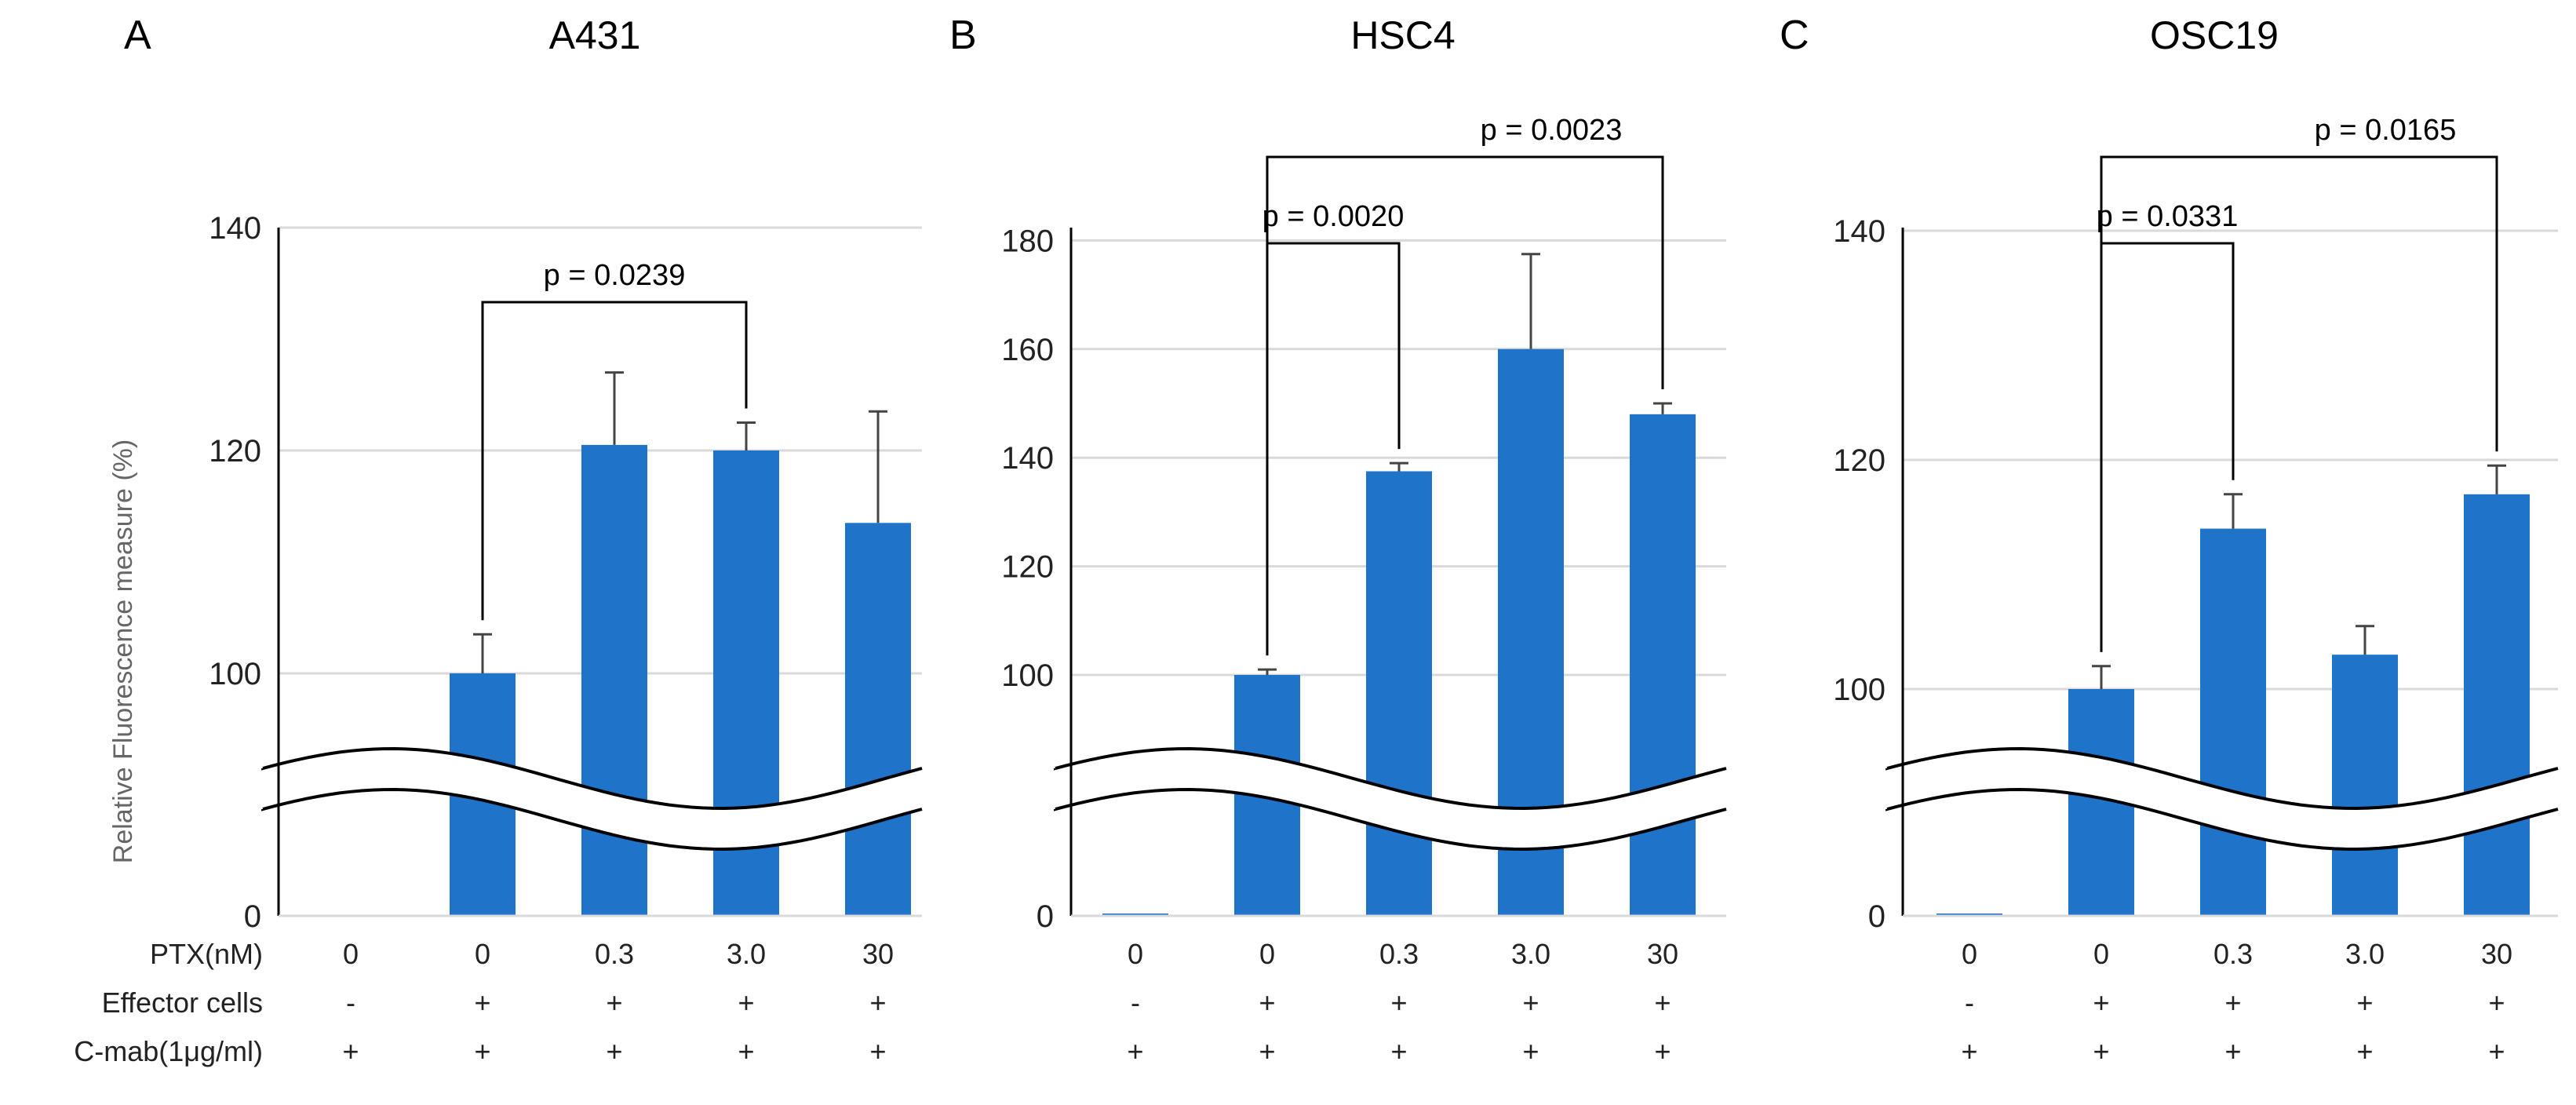  Describe the element at coordinates (1027, 350) in the screenshot. I see `y-tick-label: 160` at that location.